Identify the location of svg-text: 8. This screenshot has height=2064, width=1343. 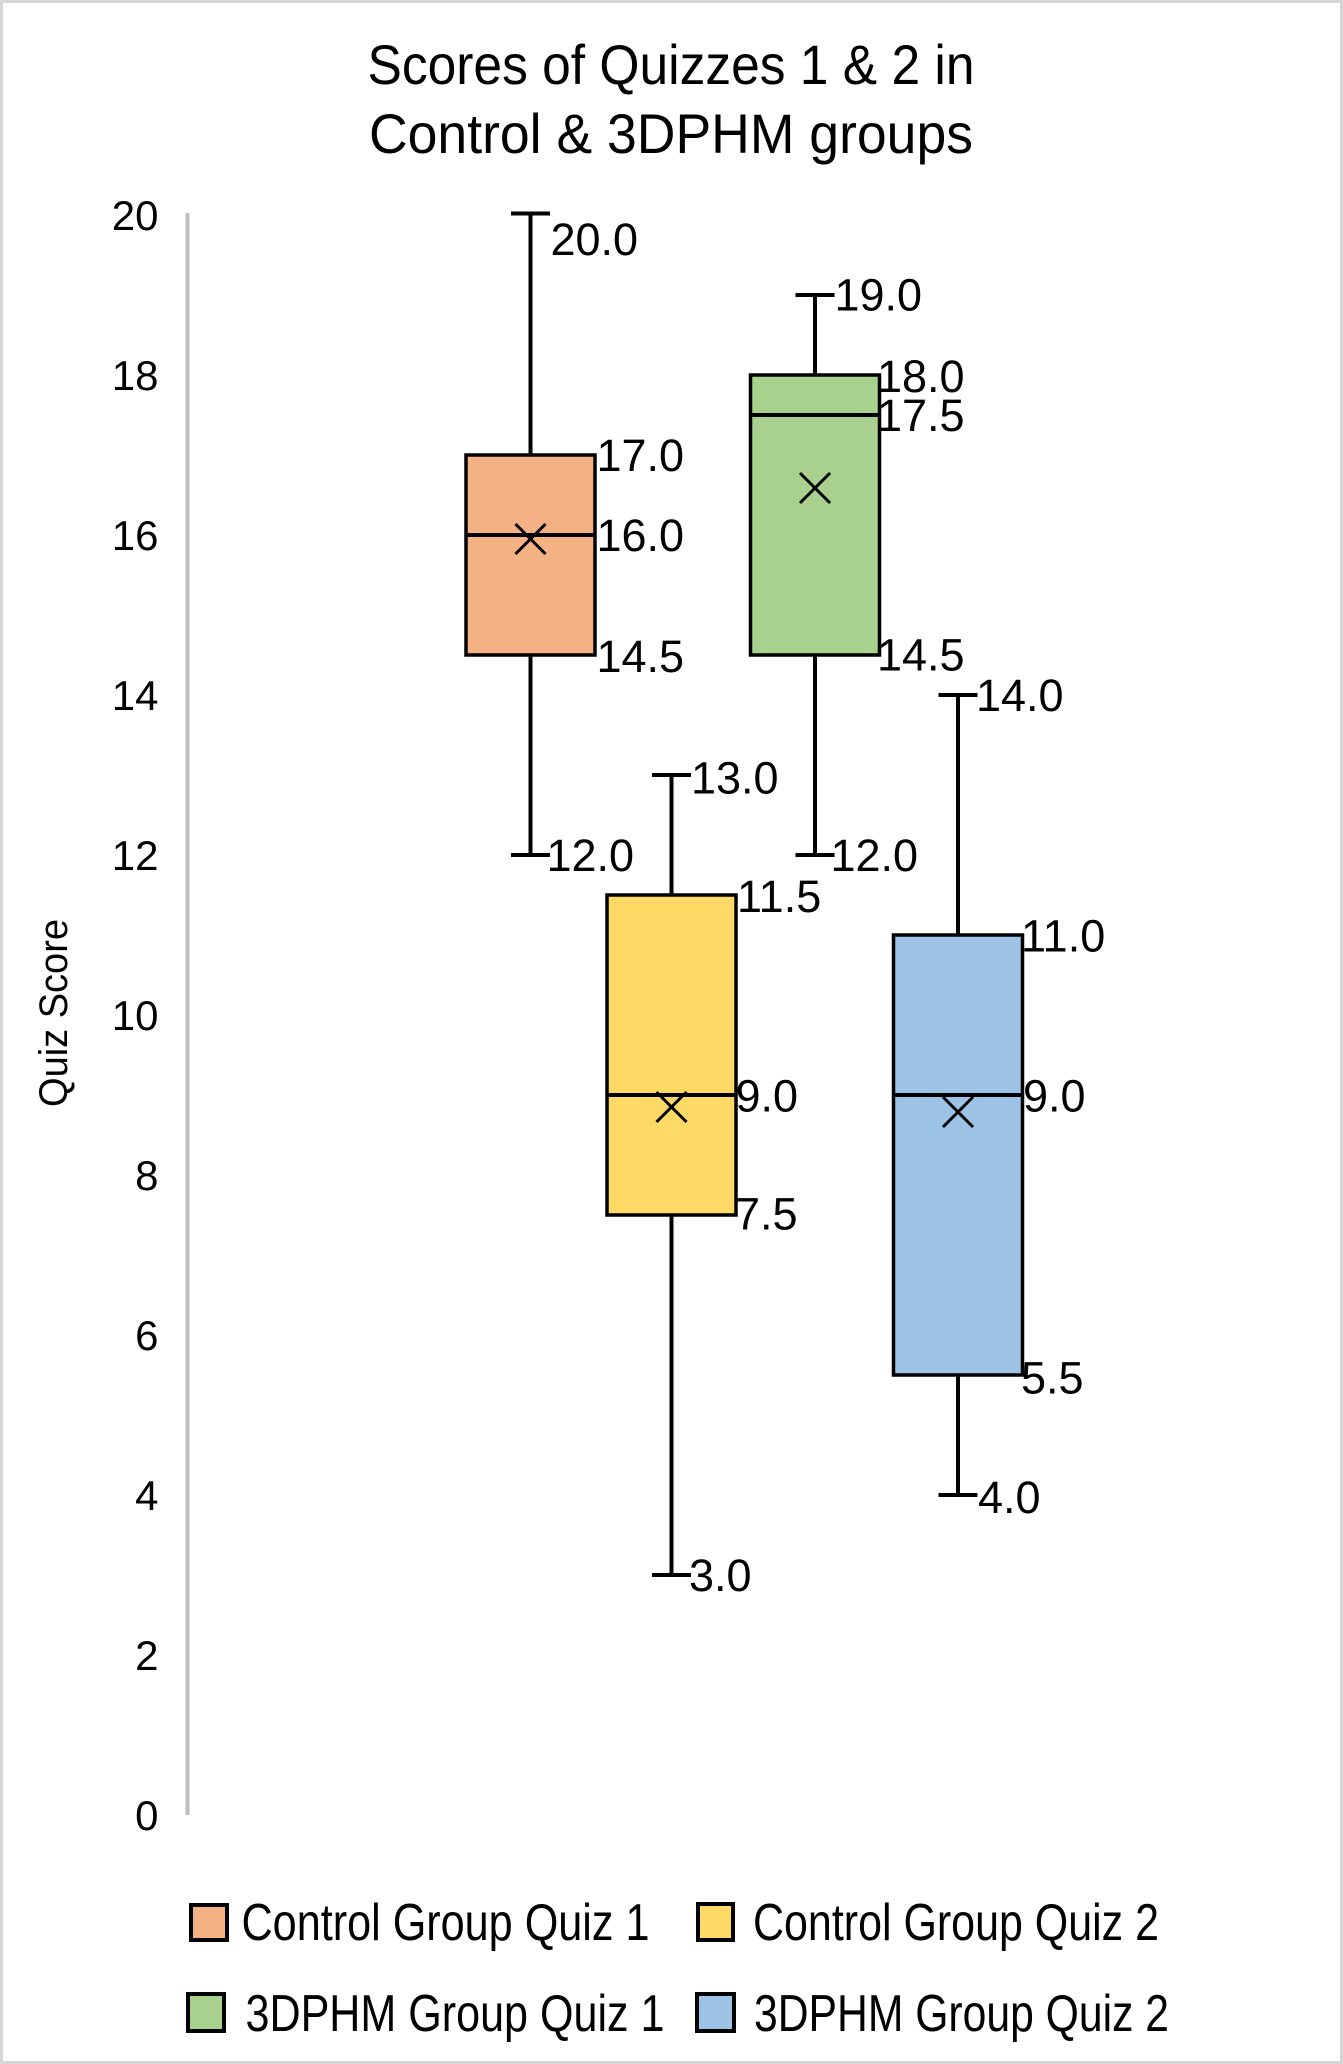
(146, 1175).